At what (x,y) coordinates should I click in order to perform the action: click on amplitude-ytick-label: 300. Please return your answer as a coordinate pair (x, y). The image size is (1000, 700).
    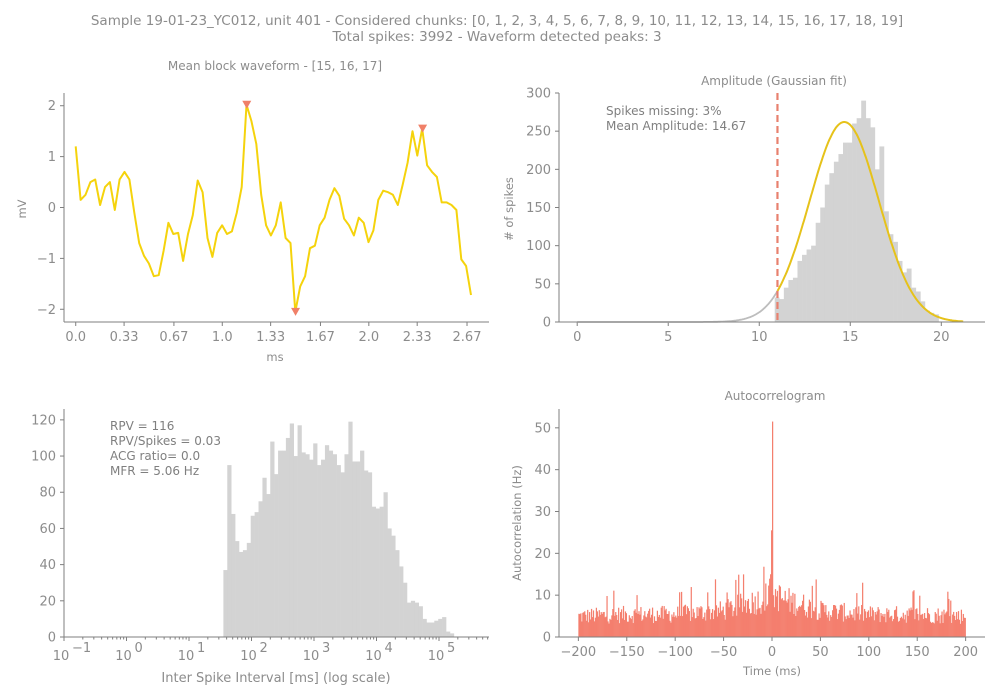
    Looking at the image, I should click on (538, 94).